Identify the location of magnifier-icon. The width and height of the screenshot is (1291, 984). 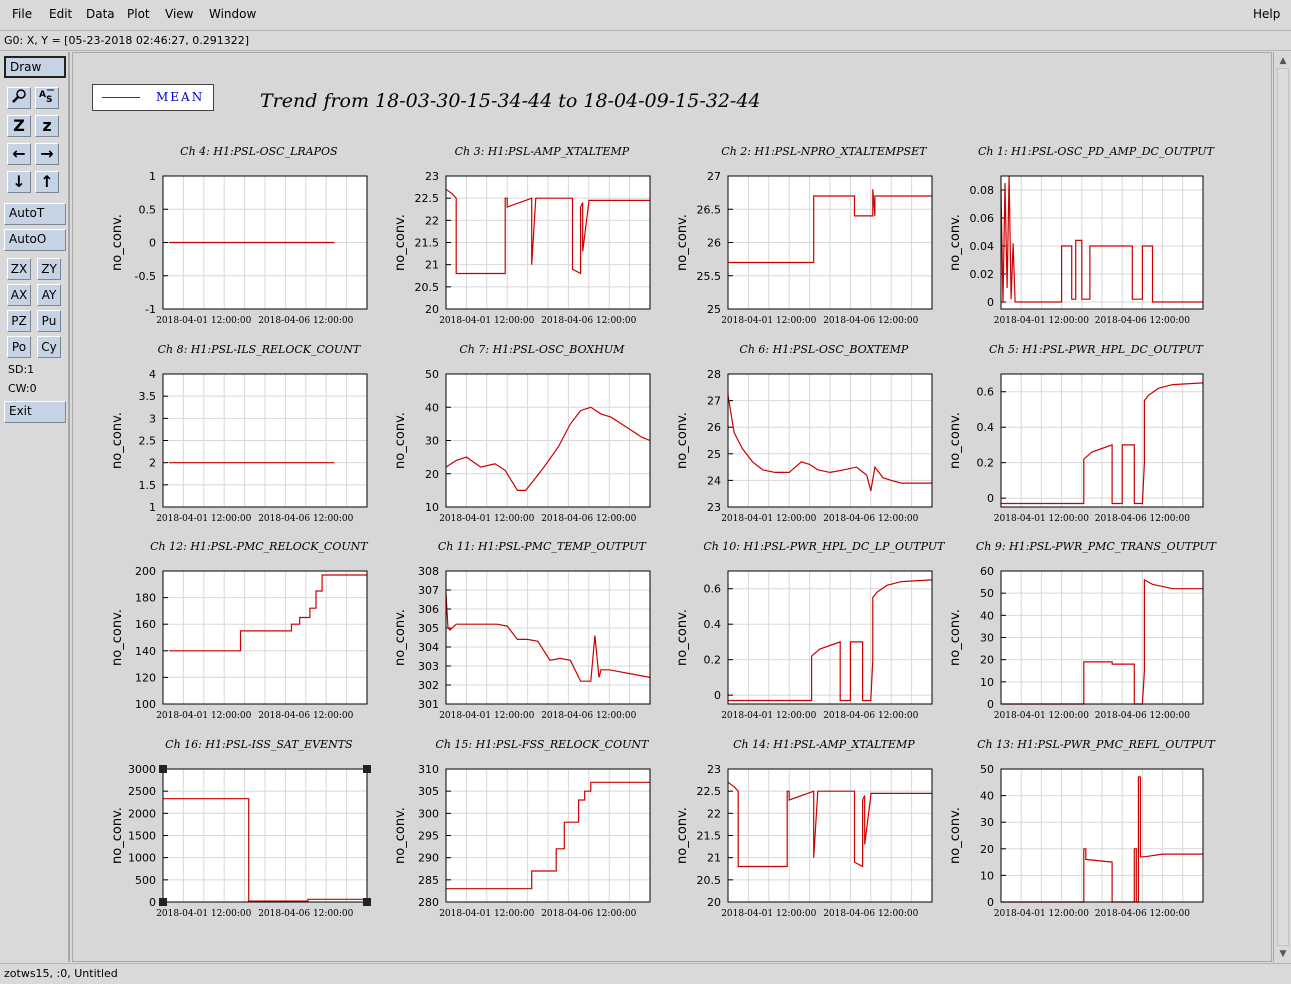
(19, 98).